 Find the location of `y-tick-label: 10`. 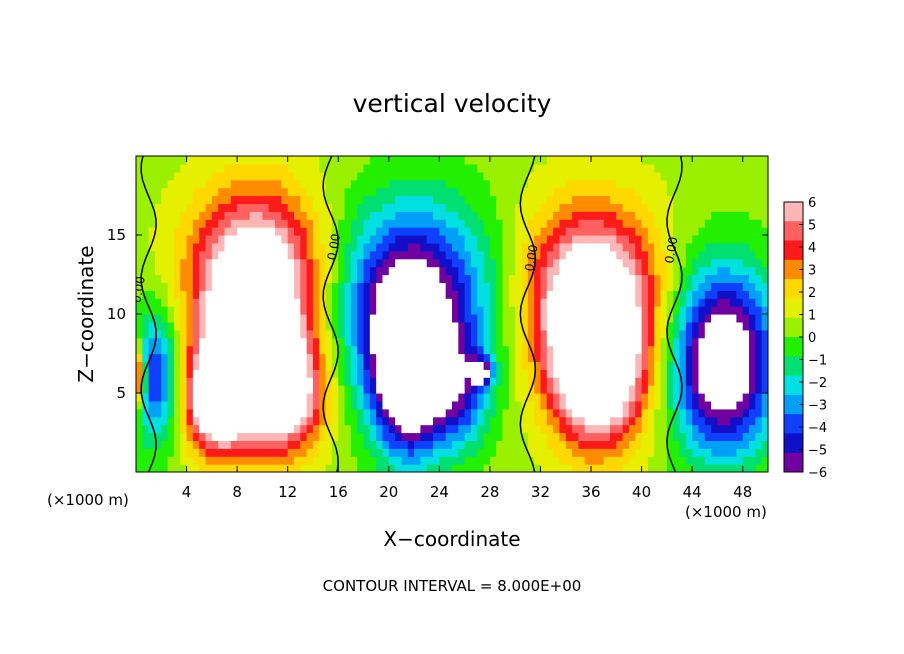

y-tick-label: 10 is located at coordinates (116, 314).